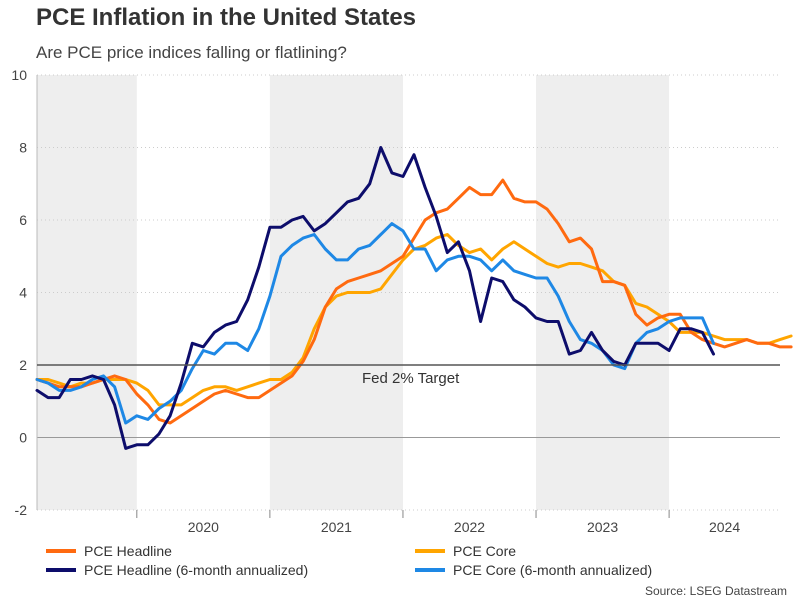  What do you see at coordinates (23, 220) in the screenshot?
I see `y-tick-label: 6` at bounding box center [23, 220].